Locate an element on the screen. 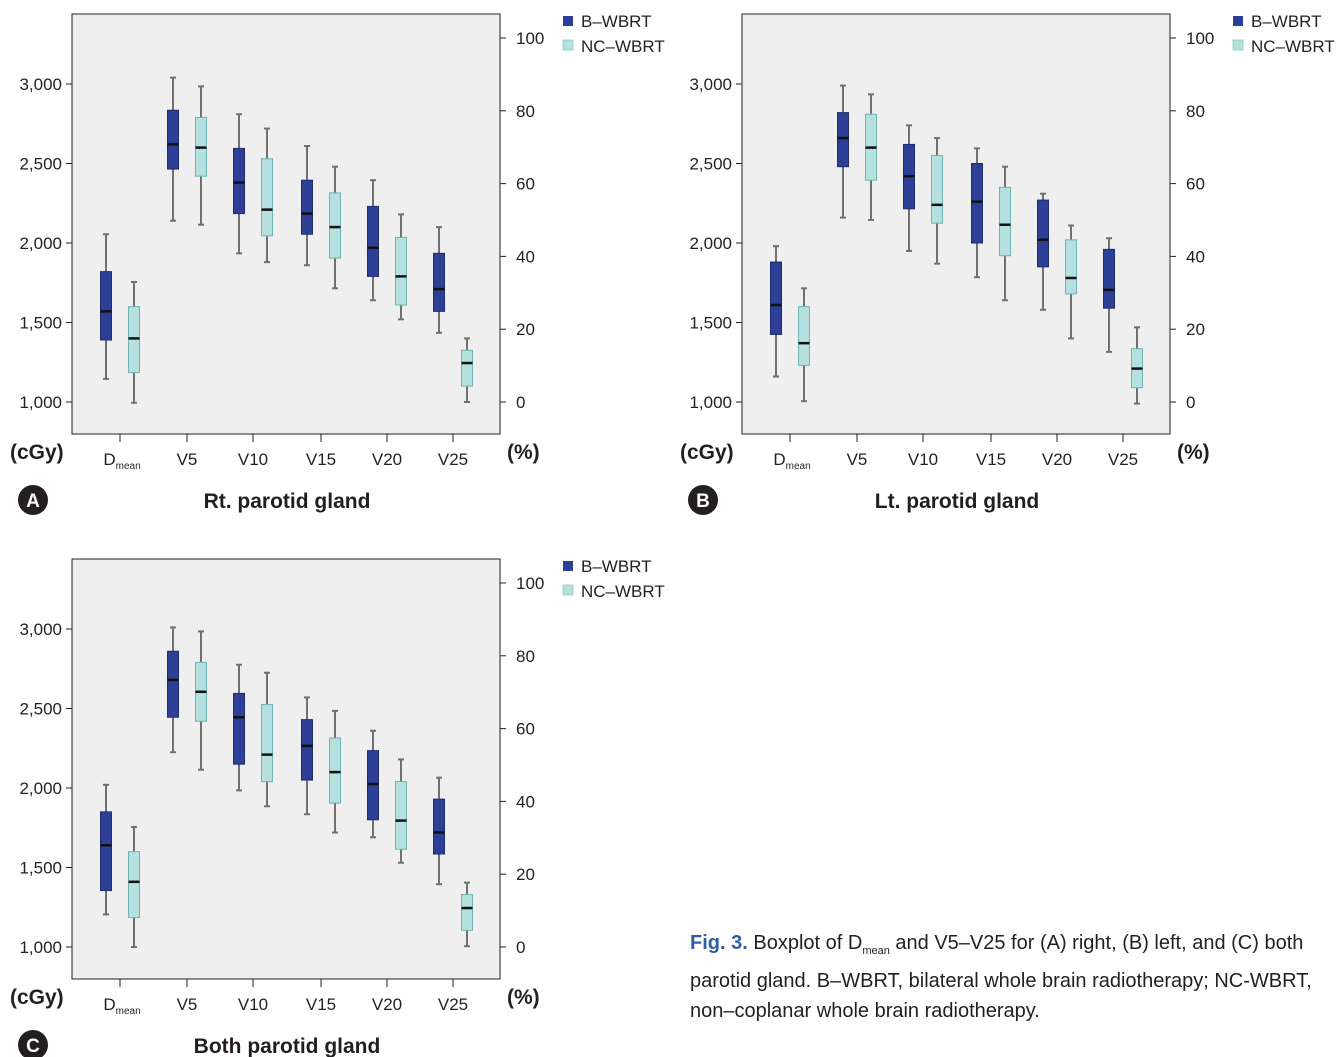  panel-badge-letter: B is located at coordinates (703, 501).